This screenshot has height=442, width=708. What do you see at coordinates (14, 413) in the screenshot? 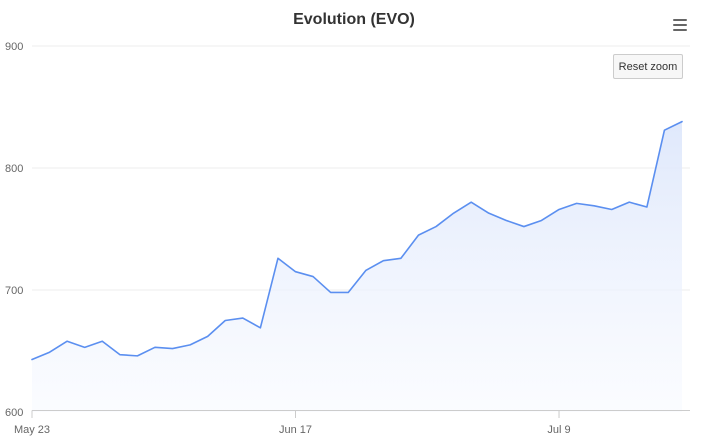
I see `y-tick-label: 600` at bounding box center [14, 413].